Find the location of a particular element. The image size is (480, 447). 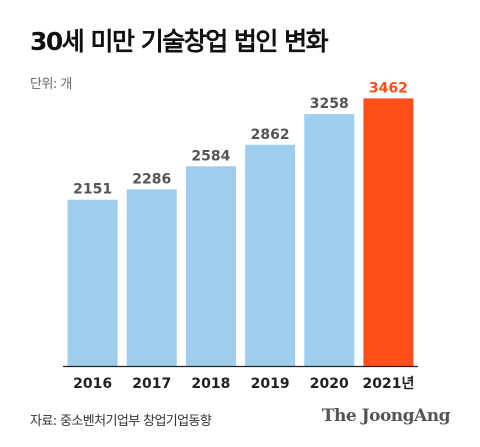

bar-2021년 is located at coordinates (388, 232).